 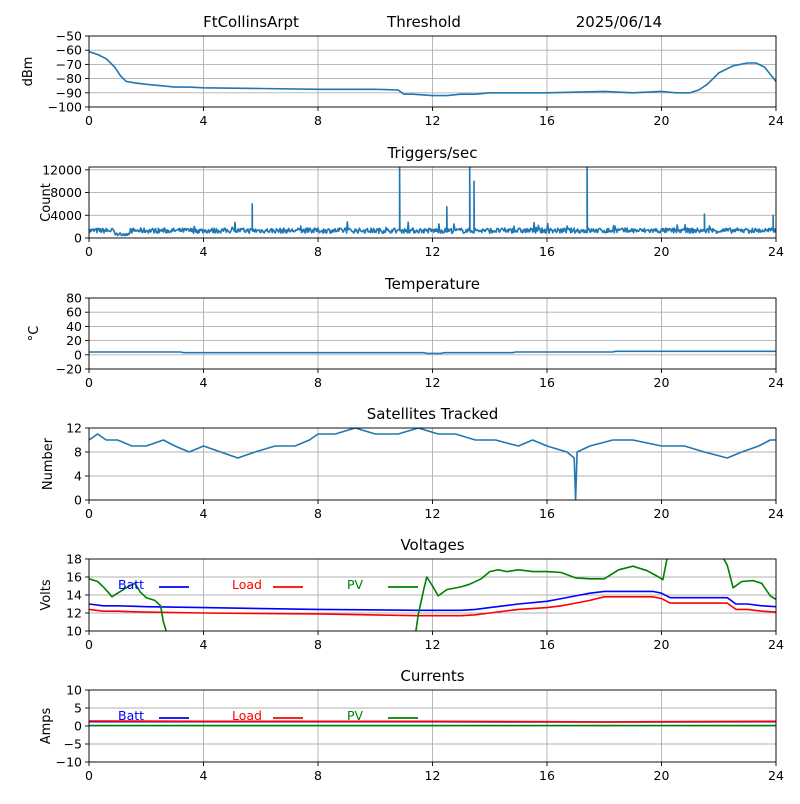 I want to click on y-tick-label: 8, so click(x=78, y=452).